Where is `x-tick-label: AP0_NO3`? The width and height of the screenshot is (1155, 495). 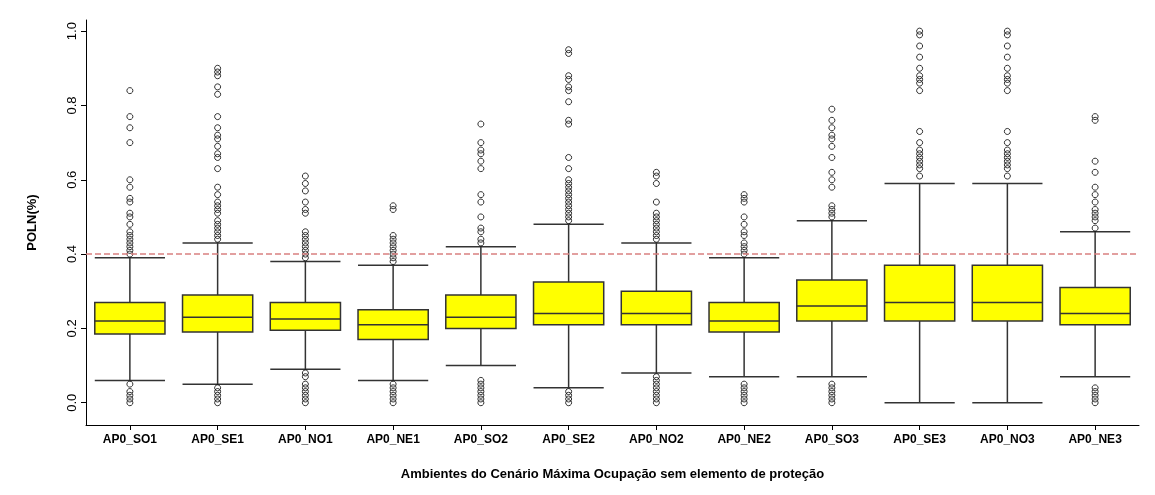
x-tick-label: AP0_NO3 is located at coordinates (1008, 439).